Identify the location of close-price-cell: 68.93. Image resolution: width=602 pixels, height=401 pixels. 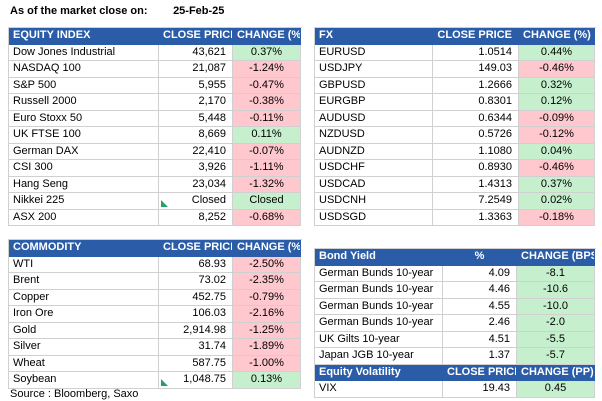
(196, 264).